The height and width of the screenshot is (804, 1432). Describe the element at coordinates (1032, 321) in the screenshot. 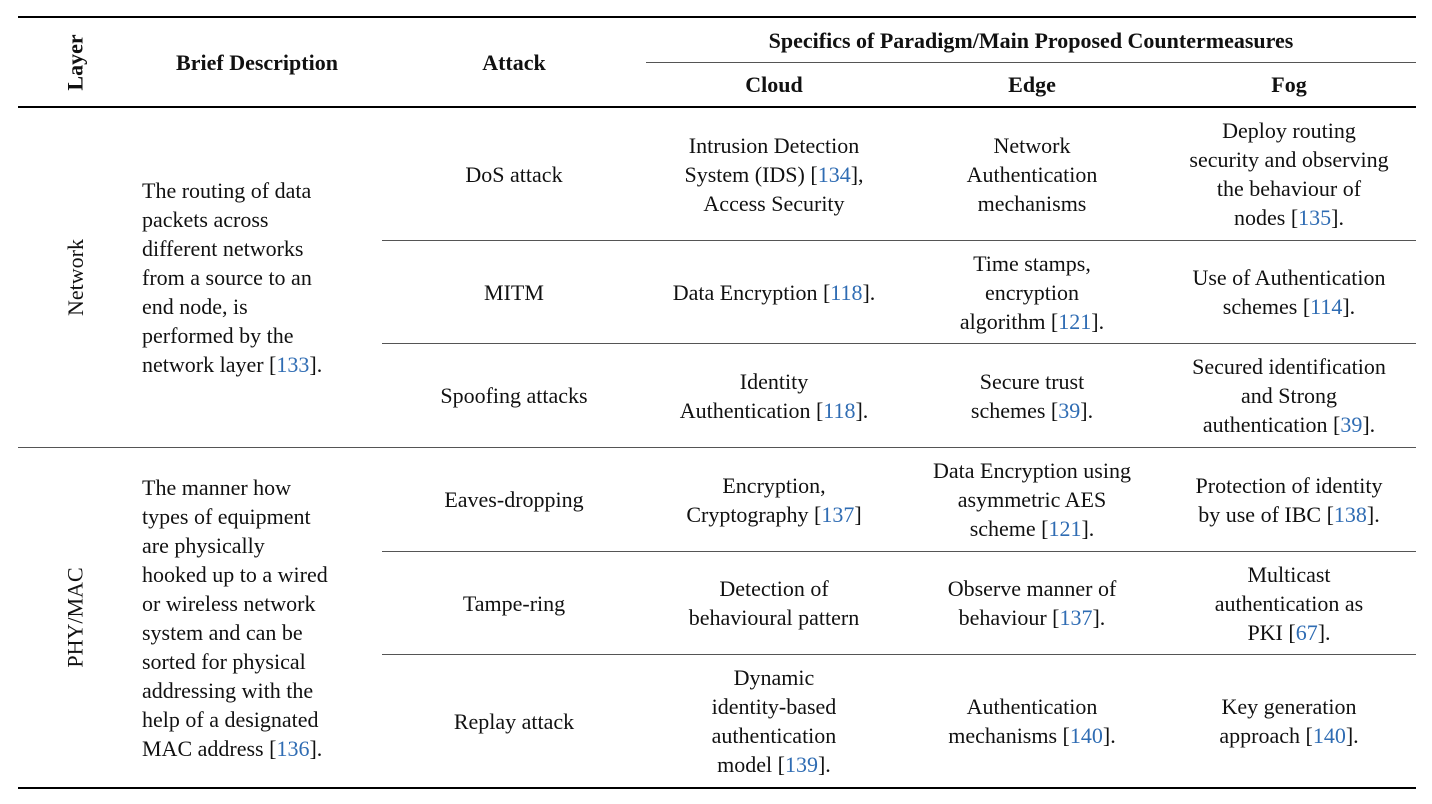

I see `text-line: algorithm [121].` at that location.